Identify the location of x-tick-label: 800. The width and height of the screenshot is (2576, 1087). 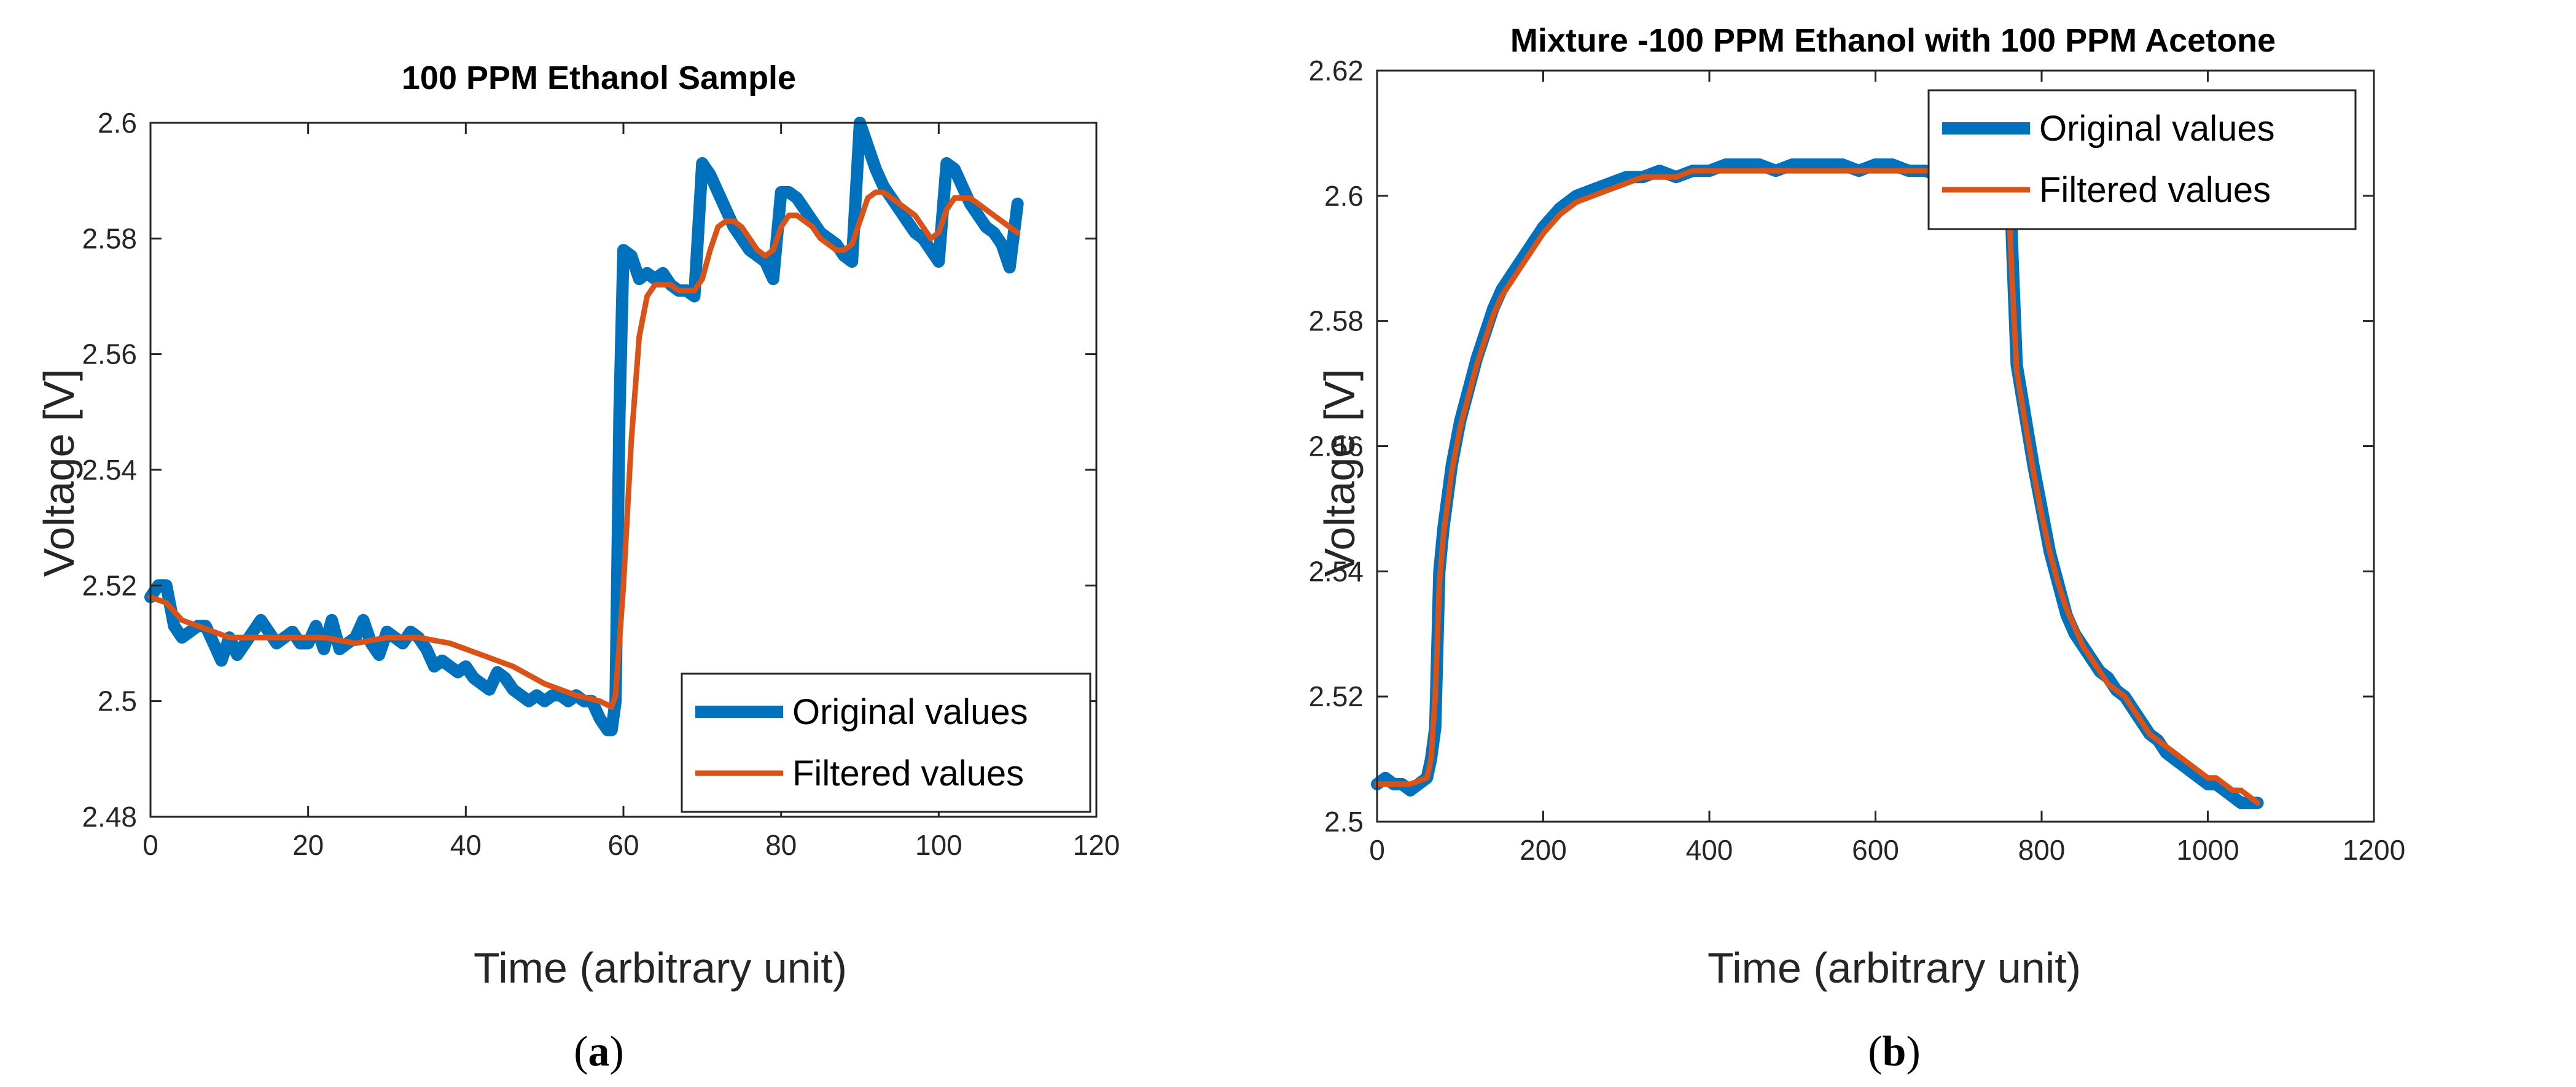
(2042, 850).